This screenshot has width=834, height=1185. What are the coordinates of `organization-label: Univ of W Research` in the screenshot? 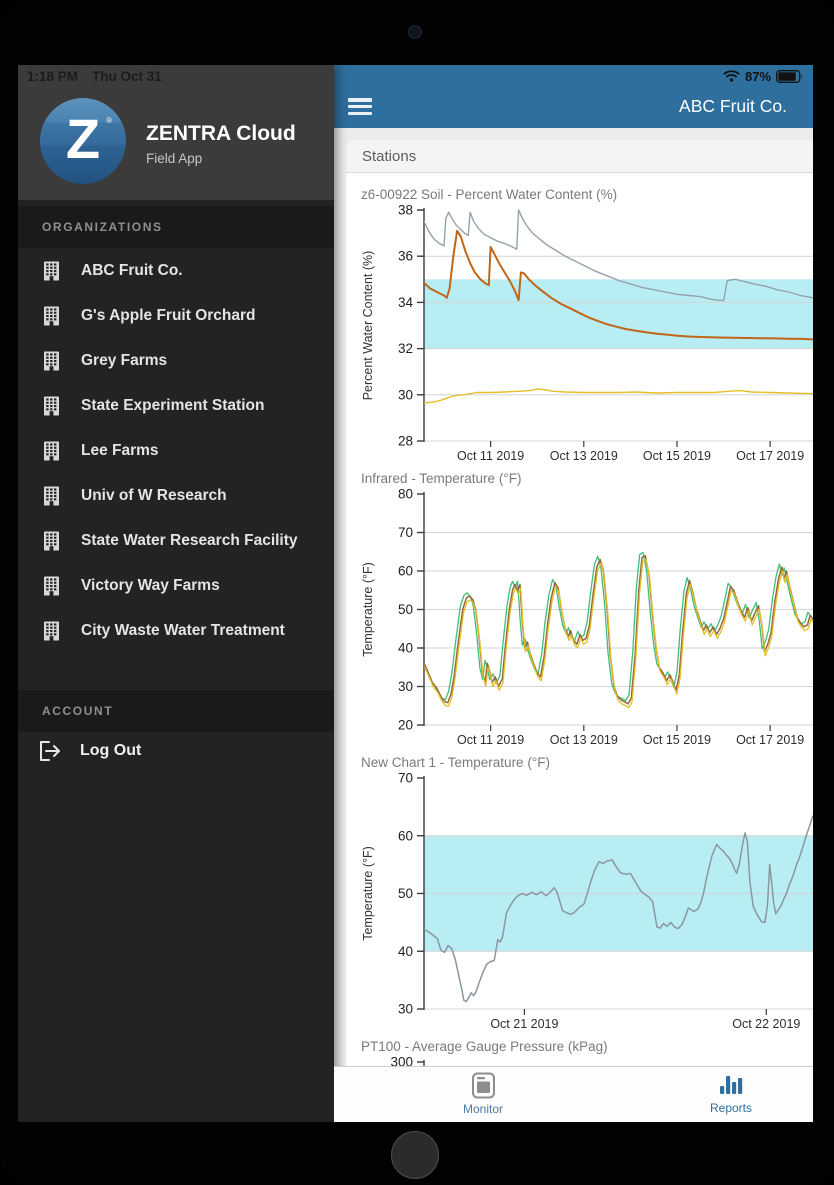 It's located at (154, 495).